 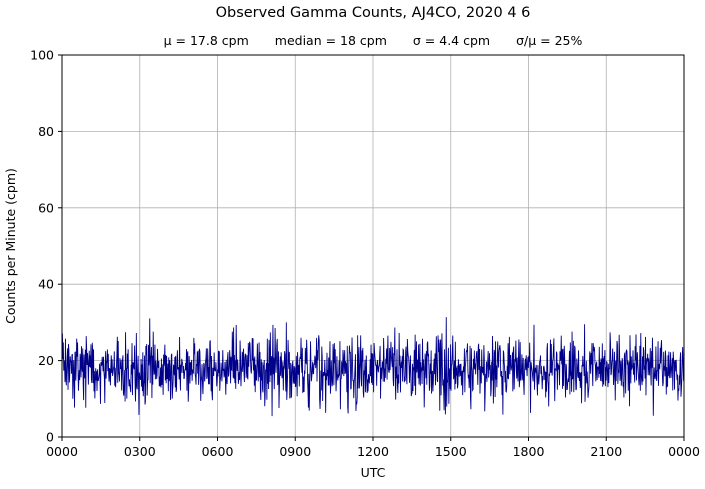 What do you see at coordinates (373, 451) in the screenshot?
I see `x-tick-label: 1200` at bounding box center [373, 451].